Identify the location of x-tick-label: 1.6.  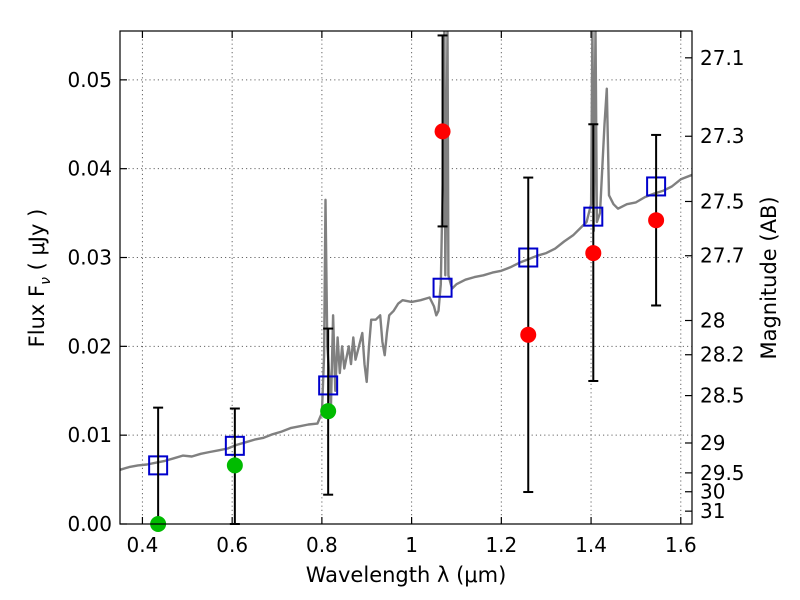
(681, 545).